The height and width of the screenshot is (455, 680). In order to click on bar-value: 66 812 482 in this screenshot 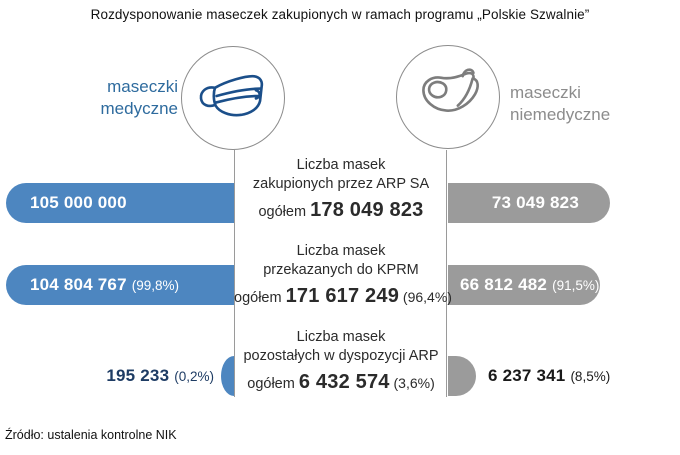, I will do `click(504, 284)`.